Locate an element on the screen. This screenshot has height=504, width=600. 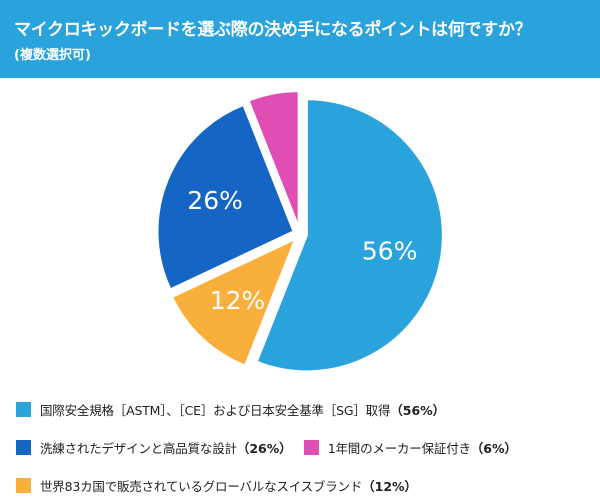
legend-row: 国際安全規格［ASTM］、［CE］および日本安全基準［SG］取得 （56%） is located at coordinates (306, 409).